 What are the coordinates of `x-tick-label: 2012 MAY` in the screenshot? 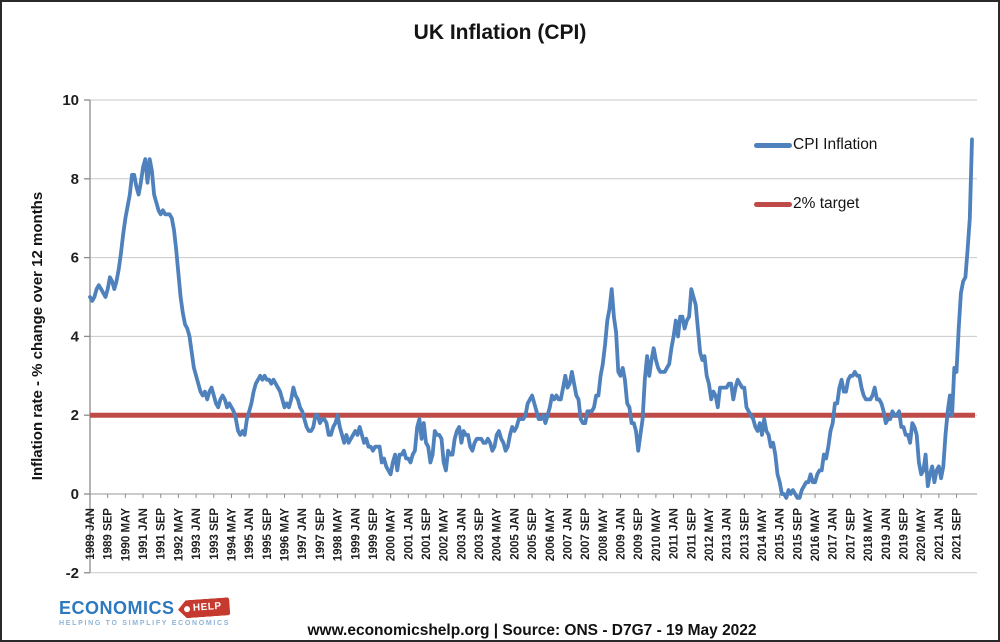 It's located at (710, 535).